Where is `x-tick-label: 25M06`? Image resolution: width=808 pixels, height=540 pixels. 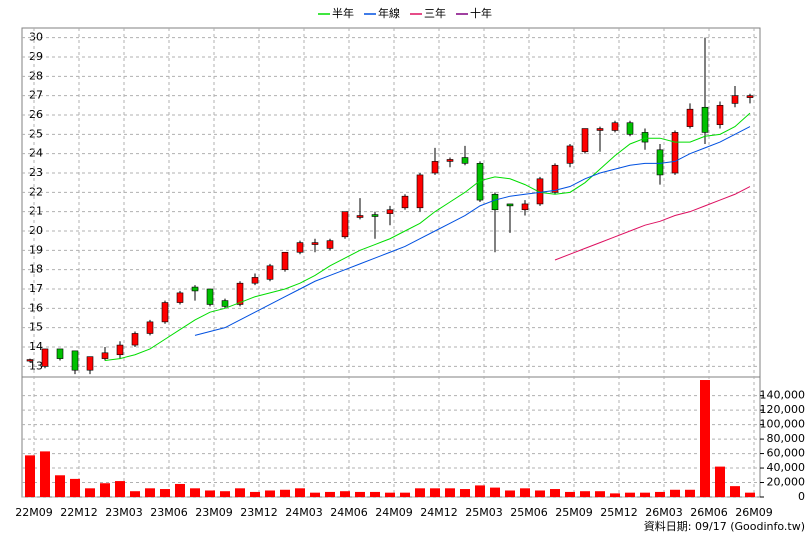 x-tick-label: 25M06 is located at coordinates (529, 512).